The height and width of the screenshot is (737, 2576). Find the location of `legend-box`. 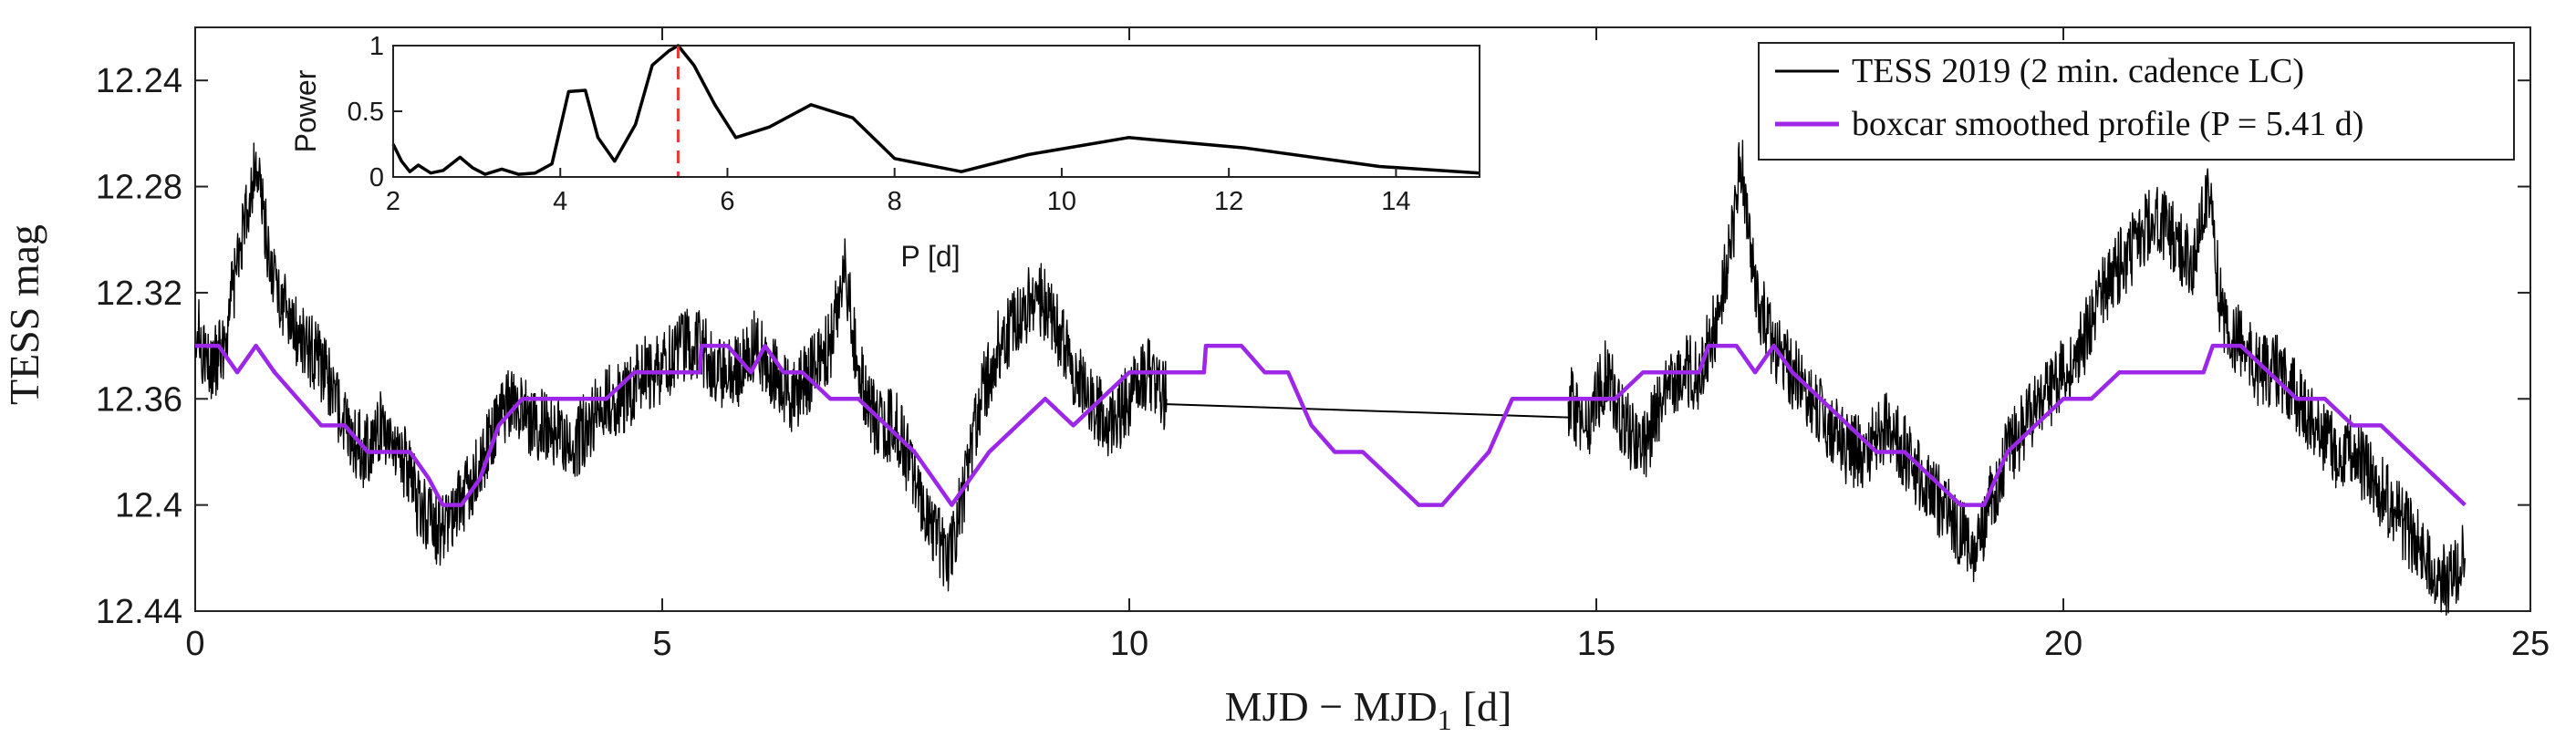

legend-box is located at coordinates (2136, 101).